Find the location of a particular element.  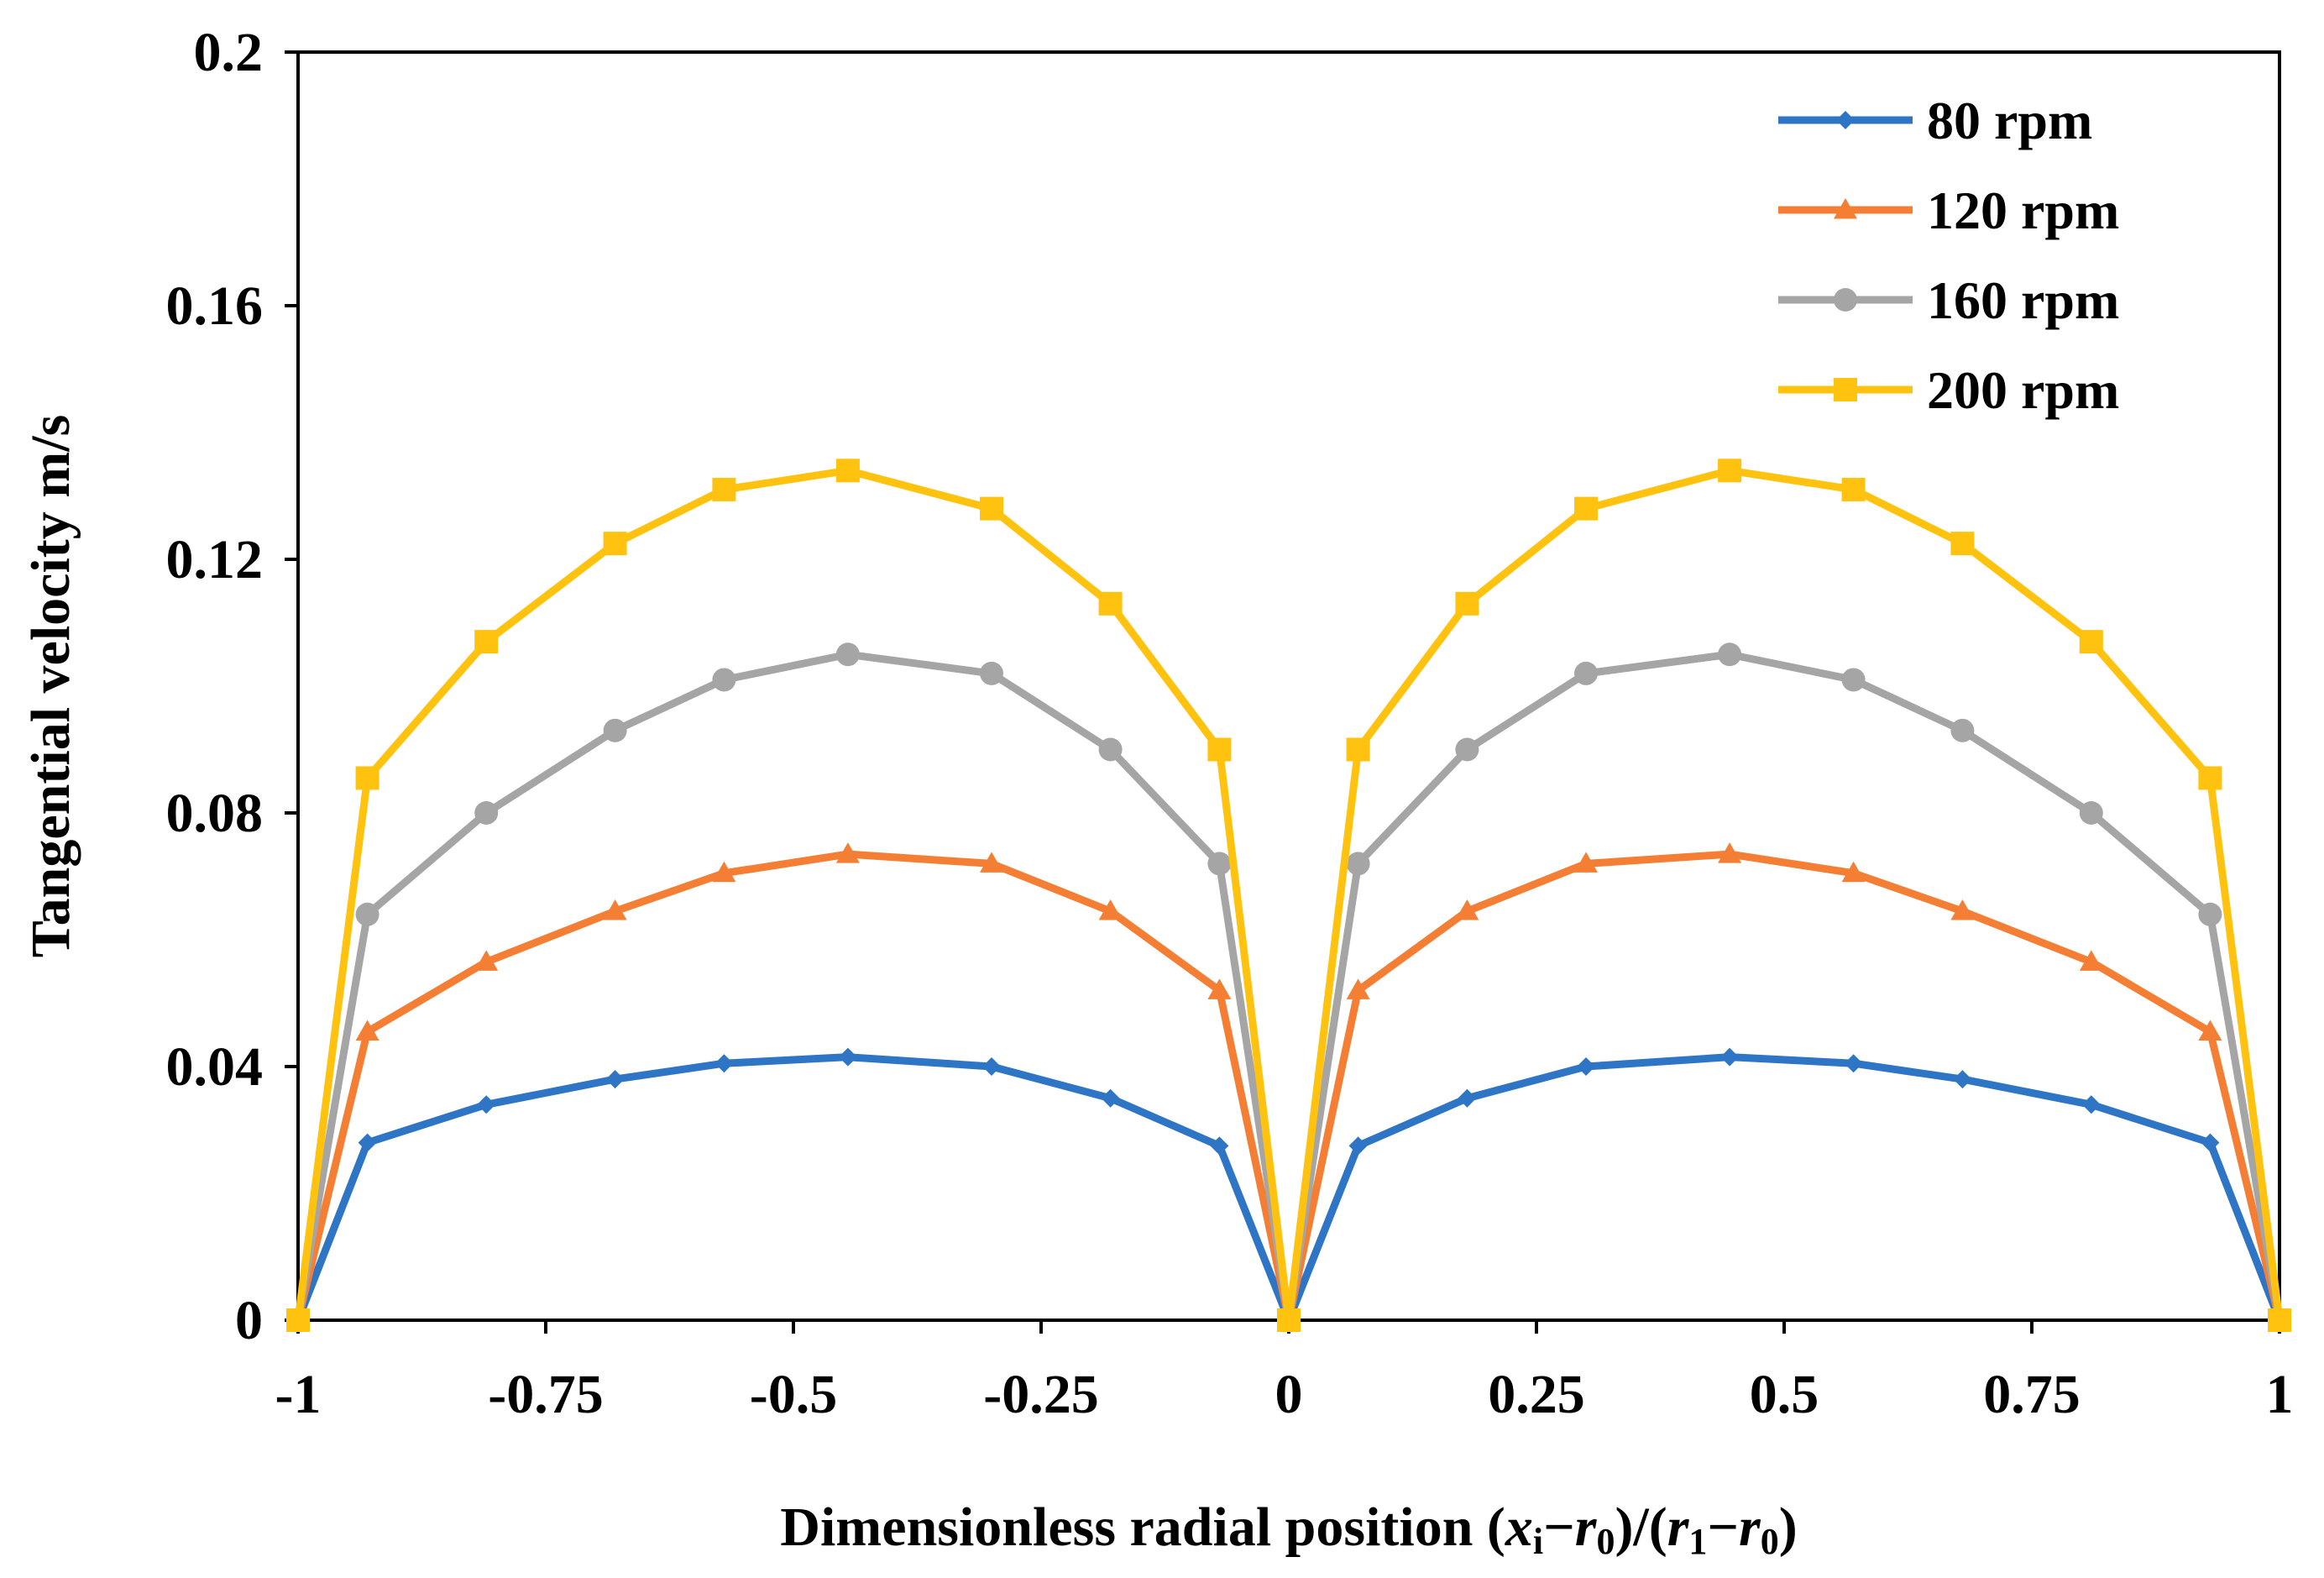

y-tick-label: 0.04 is located at coordinates (215, 1067).